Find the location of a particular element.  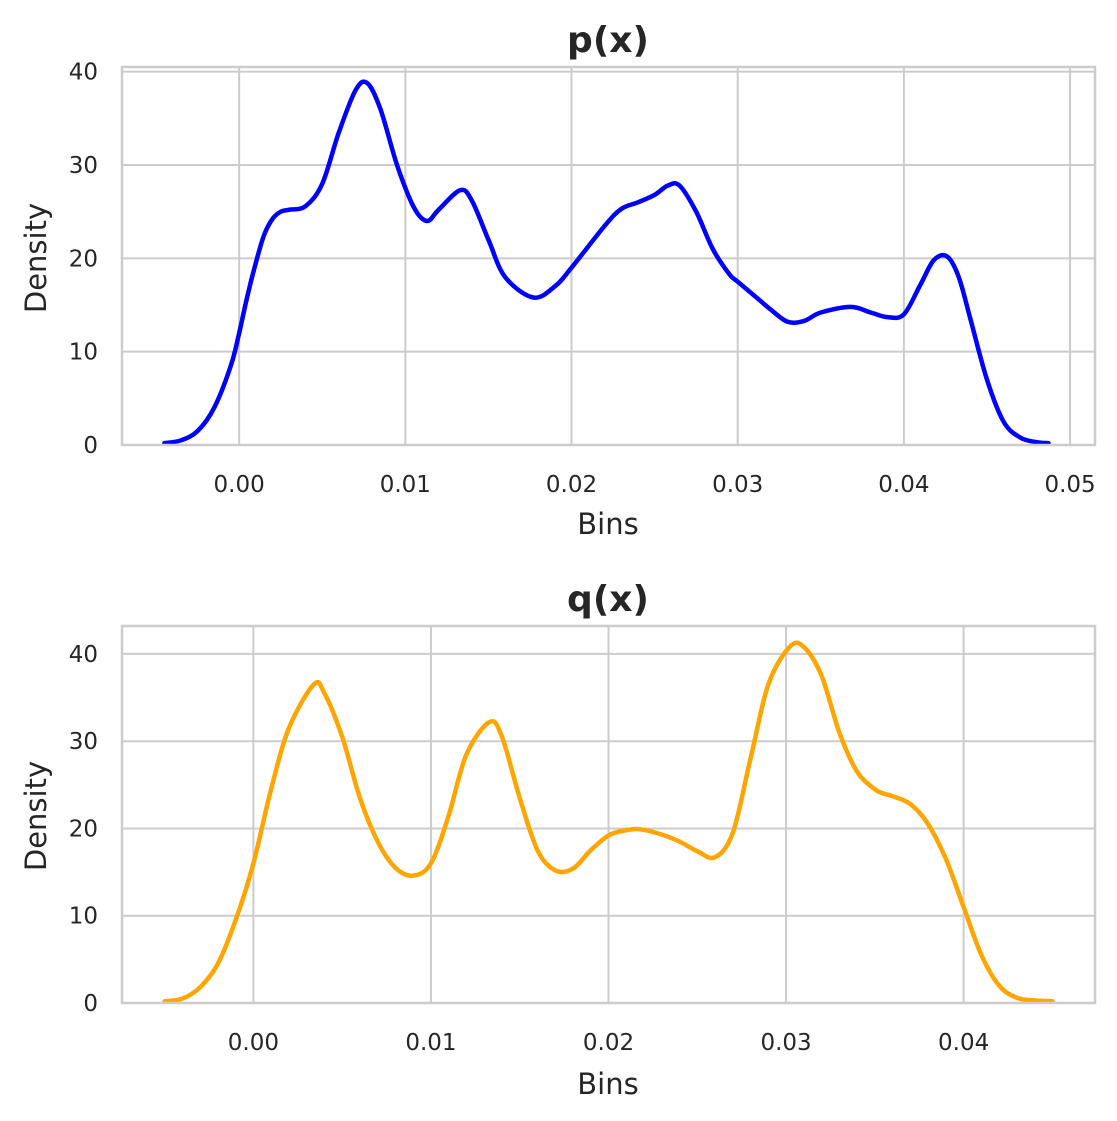

y-axis-label-q: Density is located at coordinates (36, 816).